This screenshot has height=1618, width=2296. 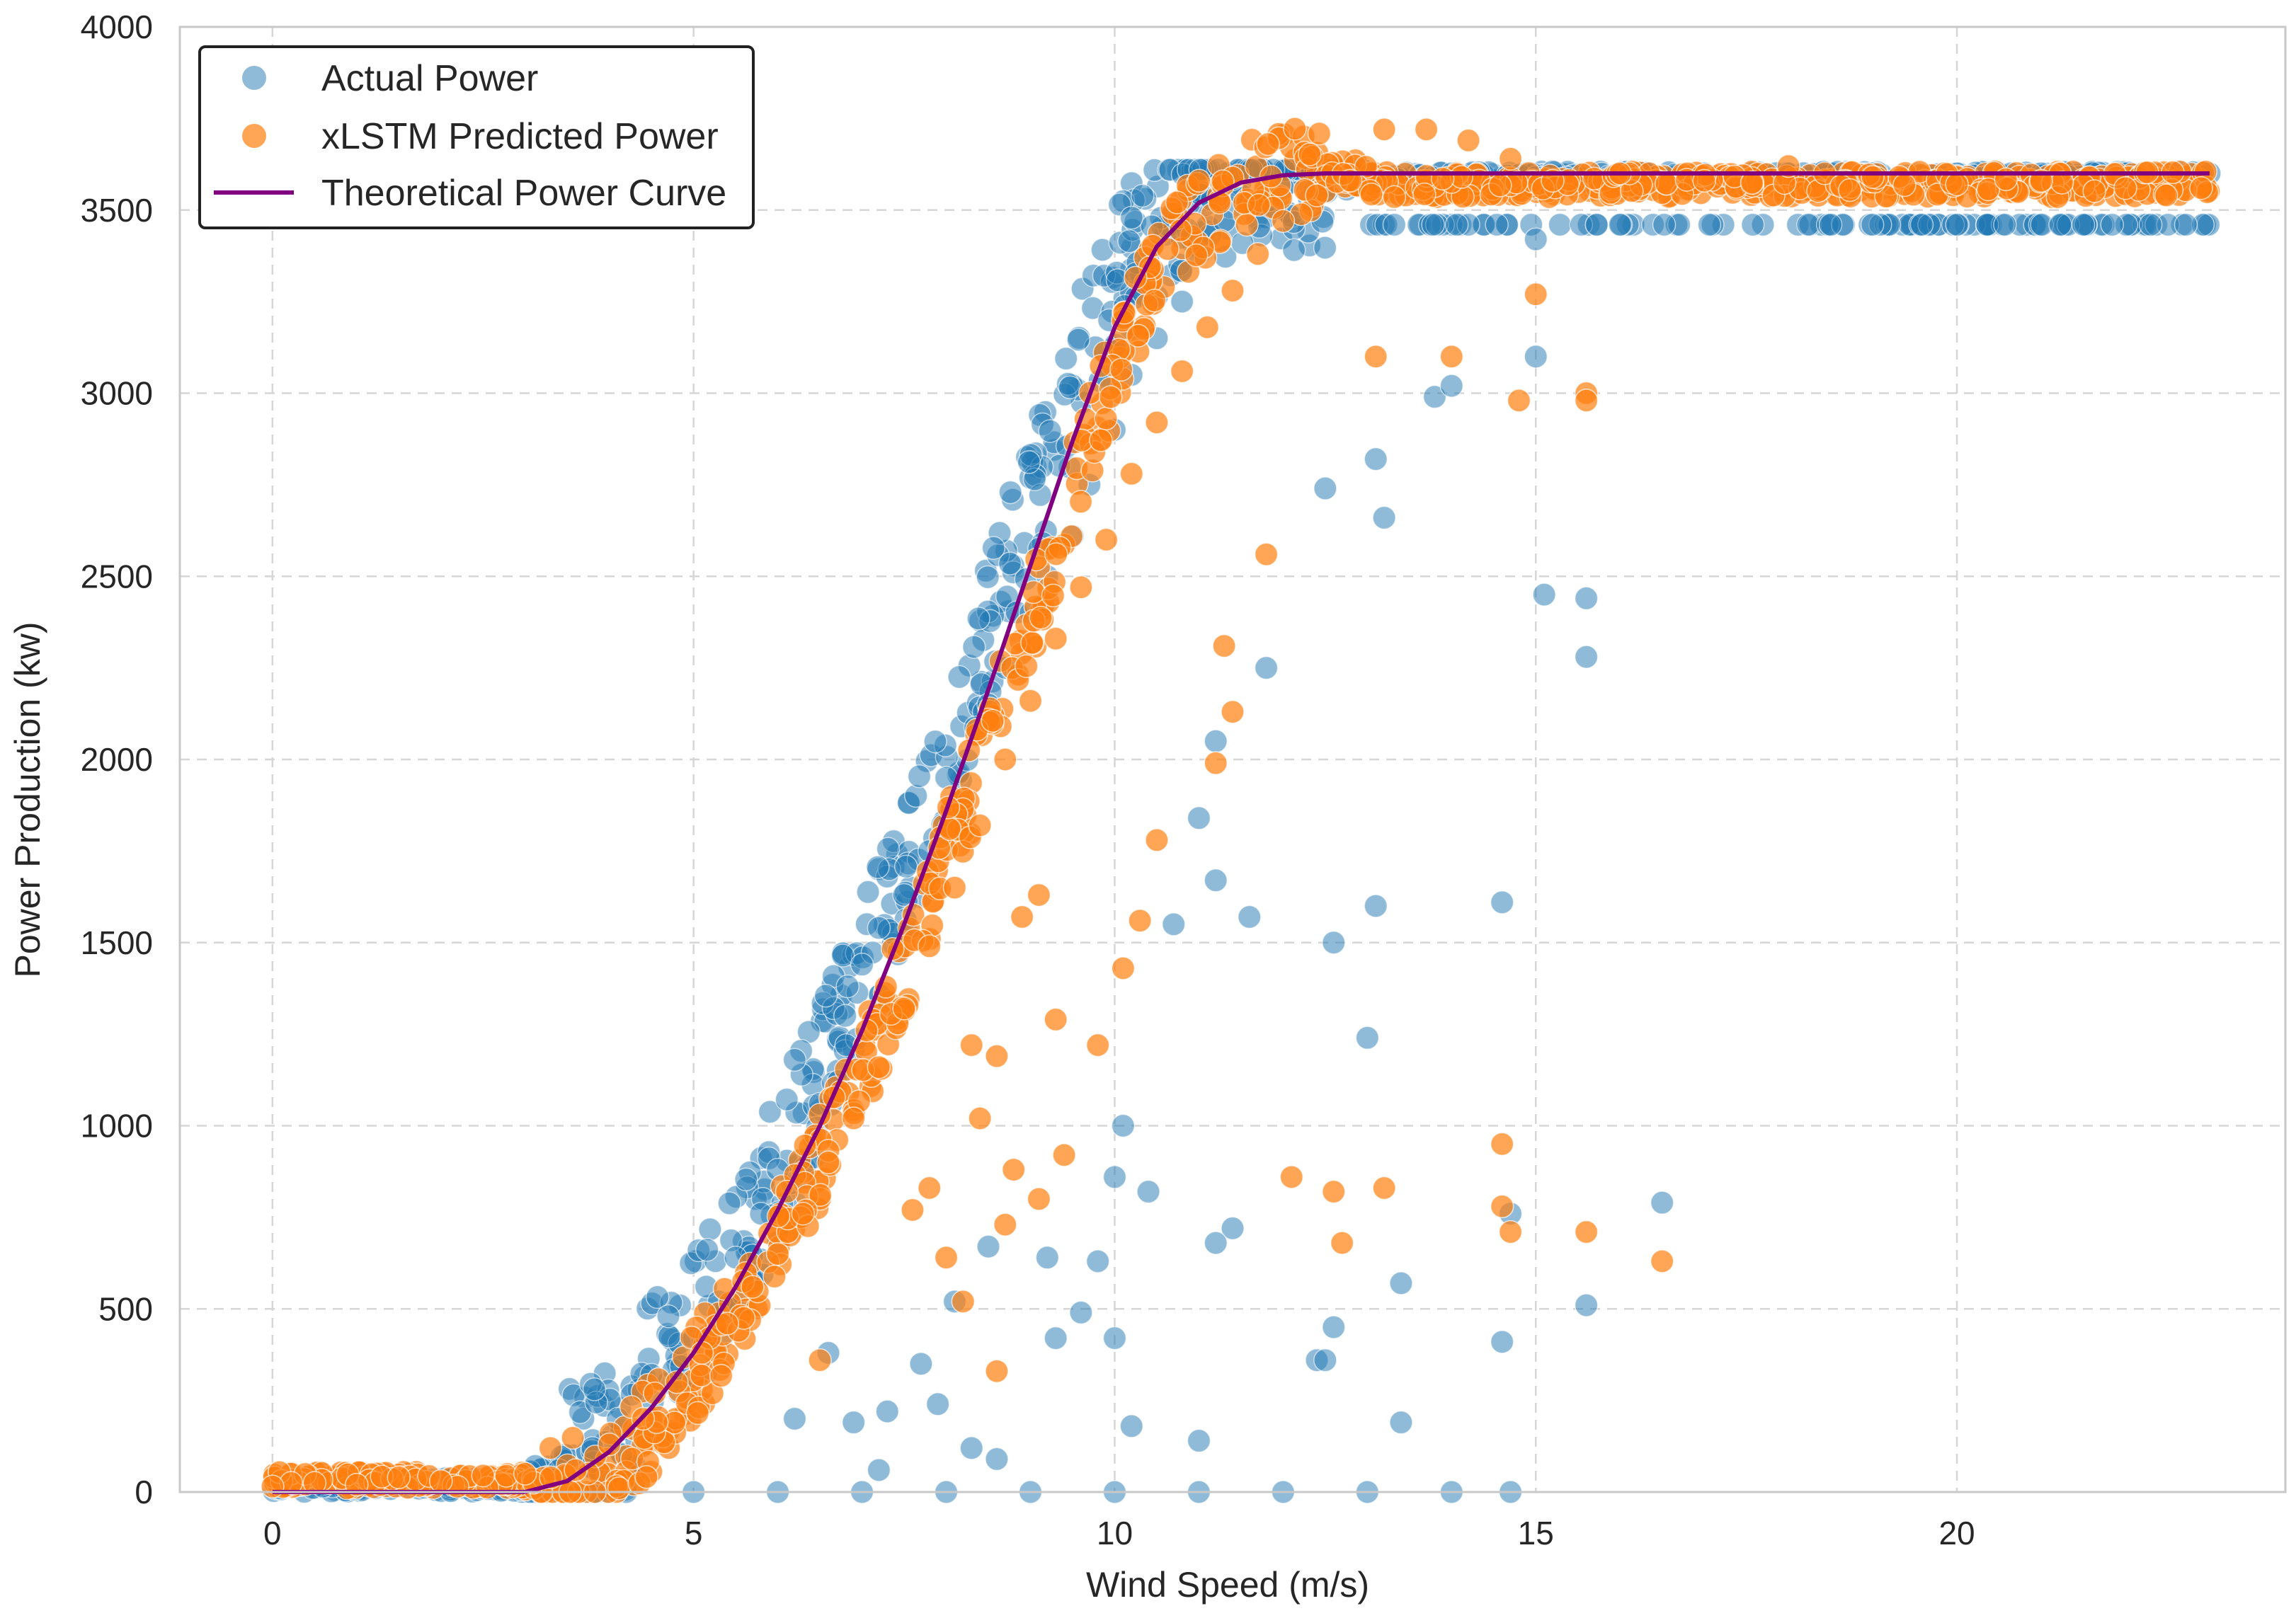 I want to click on legend-curve-label: Theoretical Power Curve, so click(x=523, y=194).